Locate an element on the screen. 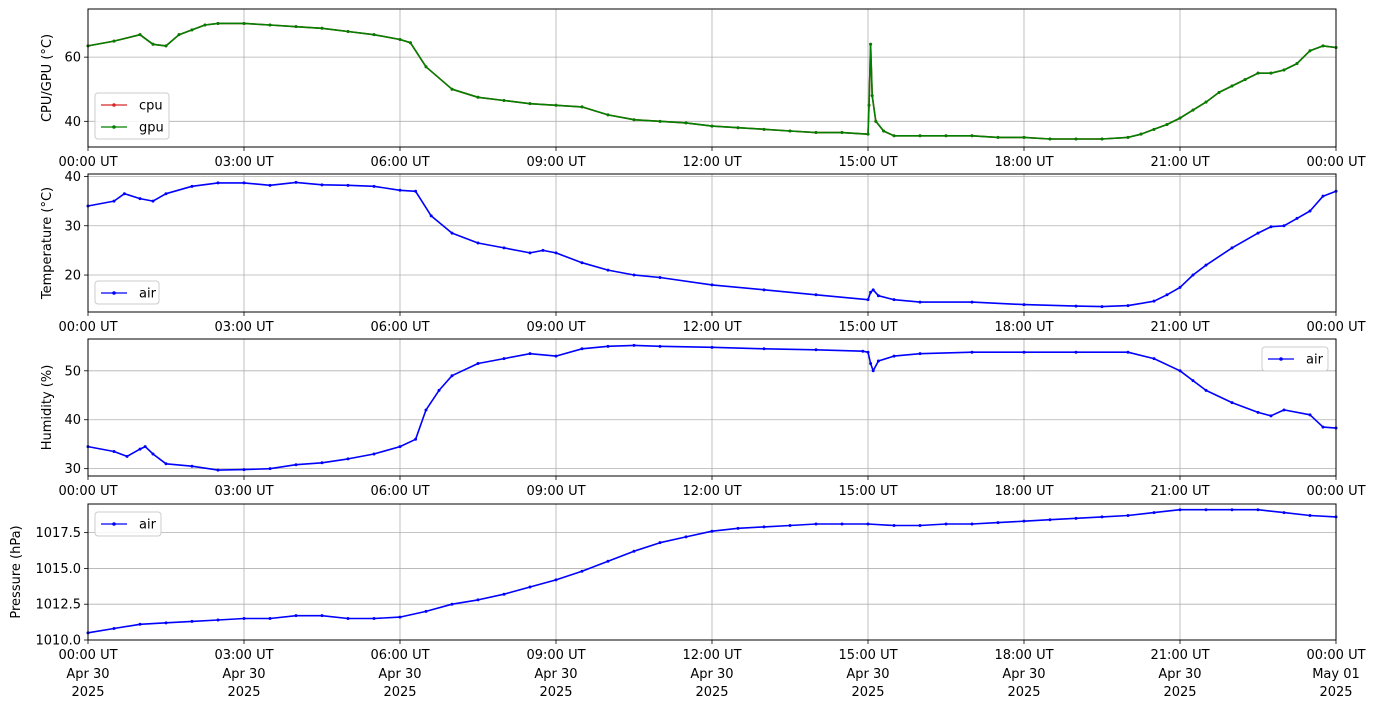  y-tick-label: 50 is located at coordinates (72, 371).